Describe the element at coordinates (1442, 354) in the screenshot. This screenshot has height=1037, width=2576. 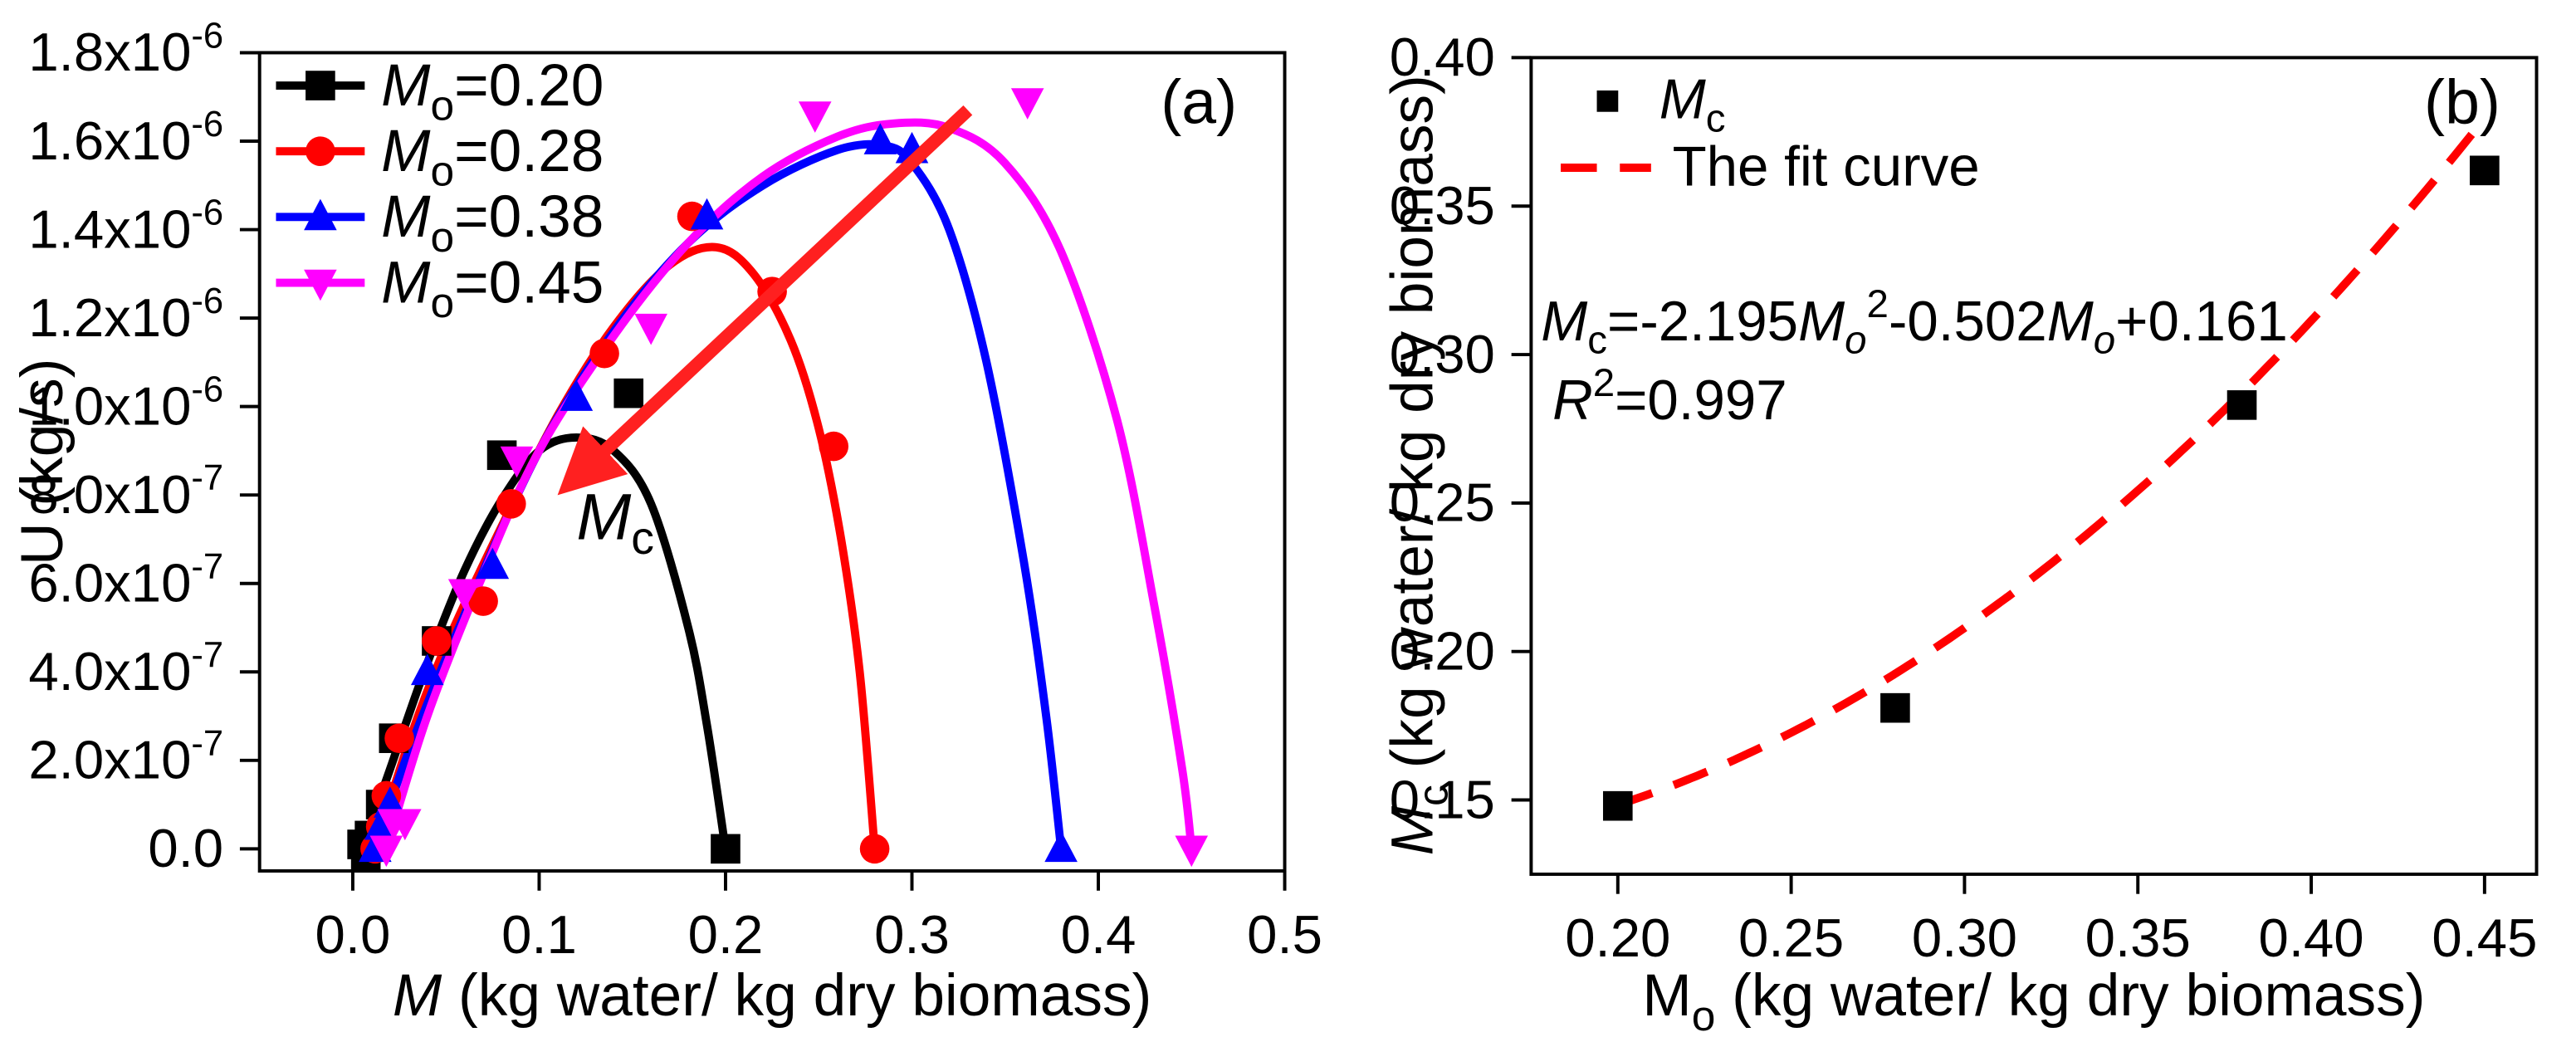
I see `y-tick-label: 0.30` at that location.